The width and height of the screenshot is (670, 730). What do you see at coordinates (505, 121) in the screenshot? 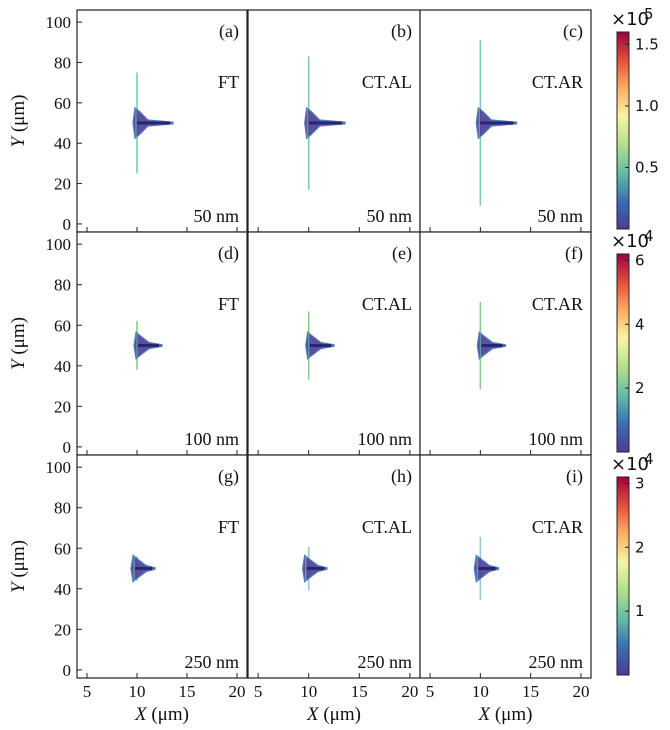
I see `panel-c: (c) CT.AR 50 nm` at bounding box center [505, 121].